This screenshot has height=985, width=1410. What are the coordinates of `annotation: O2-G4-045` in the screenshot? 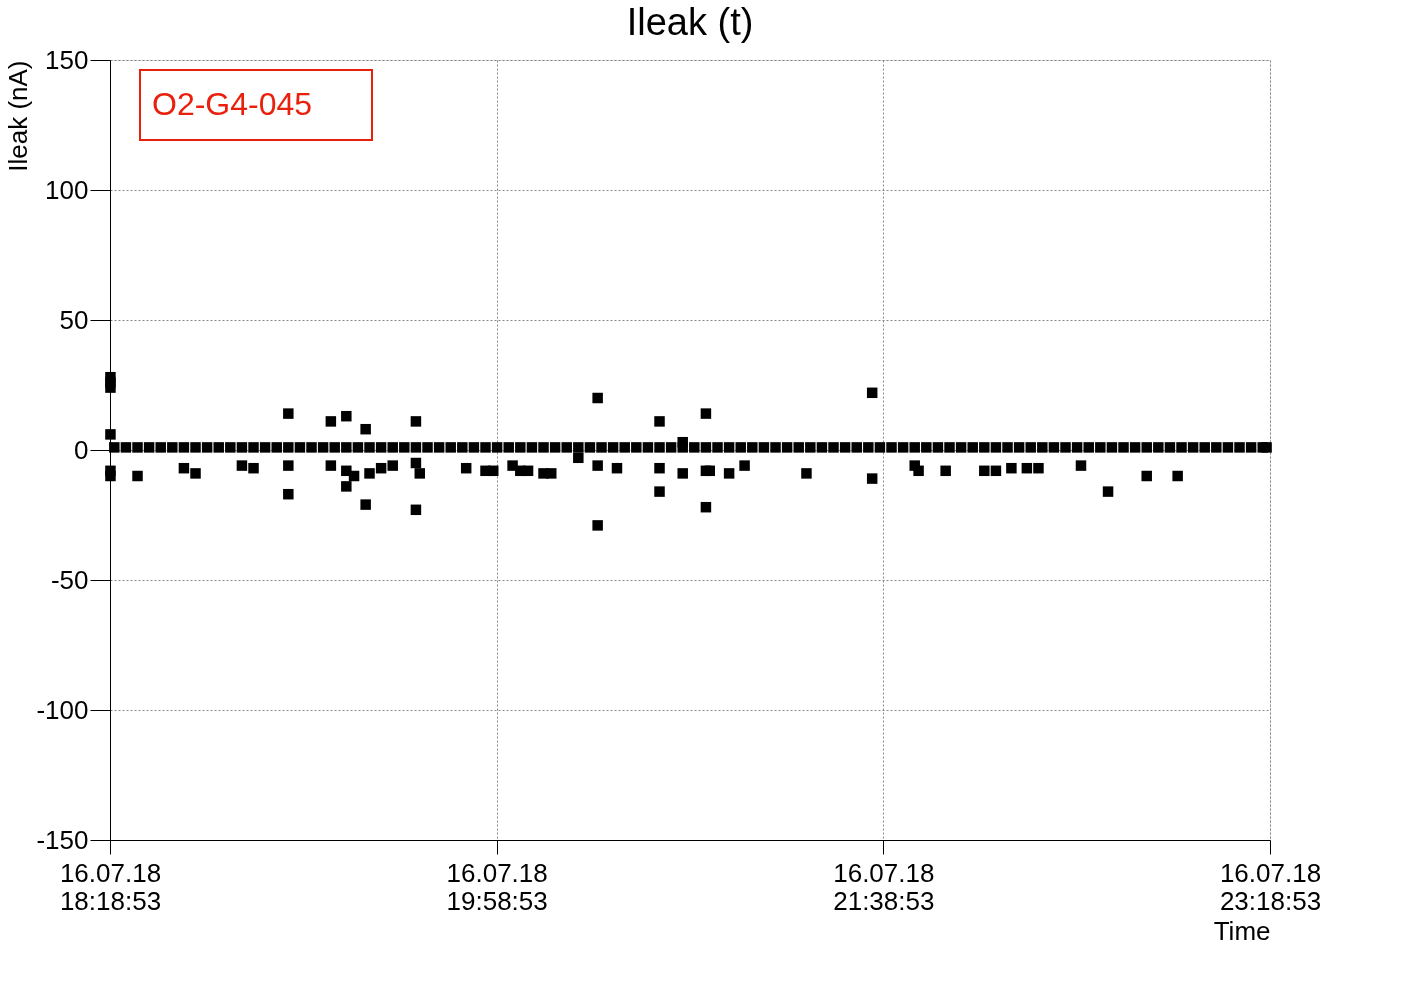 It's located at (232, 104).